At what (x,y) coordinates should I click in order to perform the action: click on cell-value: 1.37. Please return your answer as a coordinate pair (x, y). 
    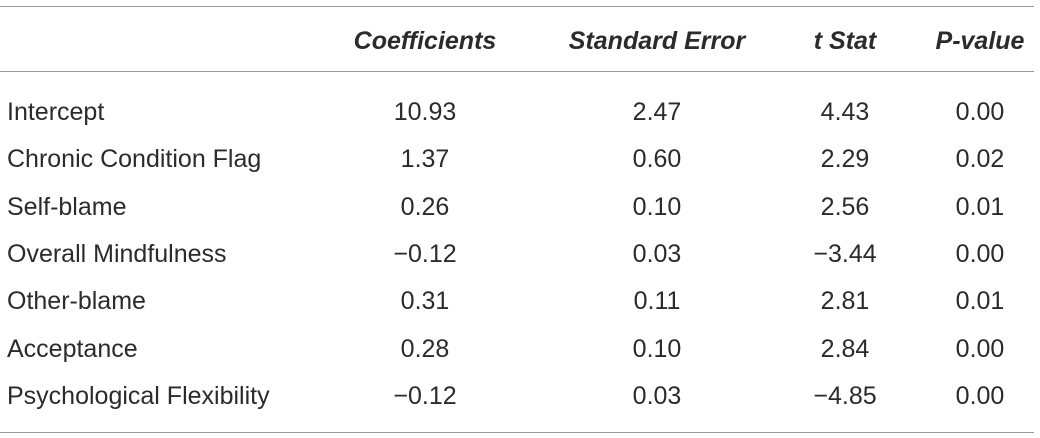
    Looking at the image, I should click on (425, 159).